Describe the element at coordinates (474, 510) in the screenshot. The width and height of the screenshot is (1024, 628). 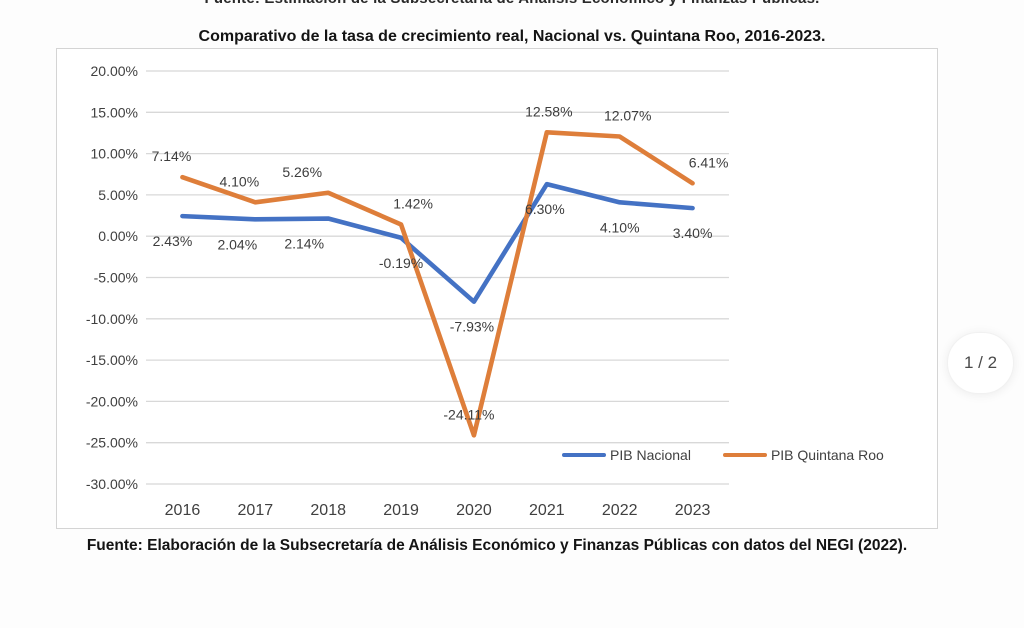
I see `svg-text: 2020` at that location.